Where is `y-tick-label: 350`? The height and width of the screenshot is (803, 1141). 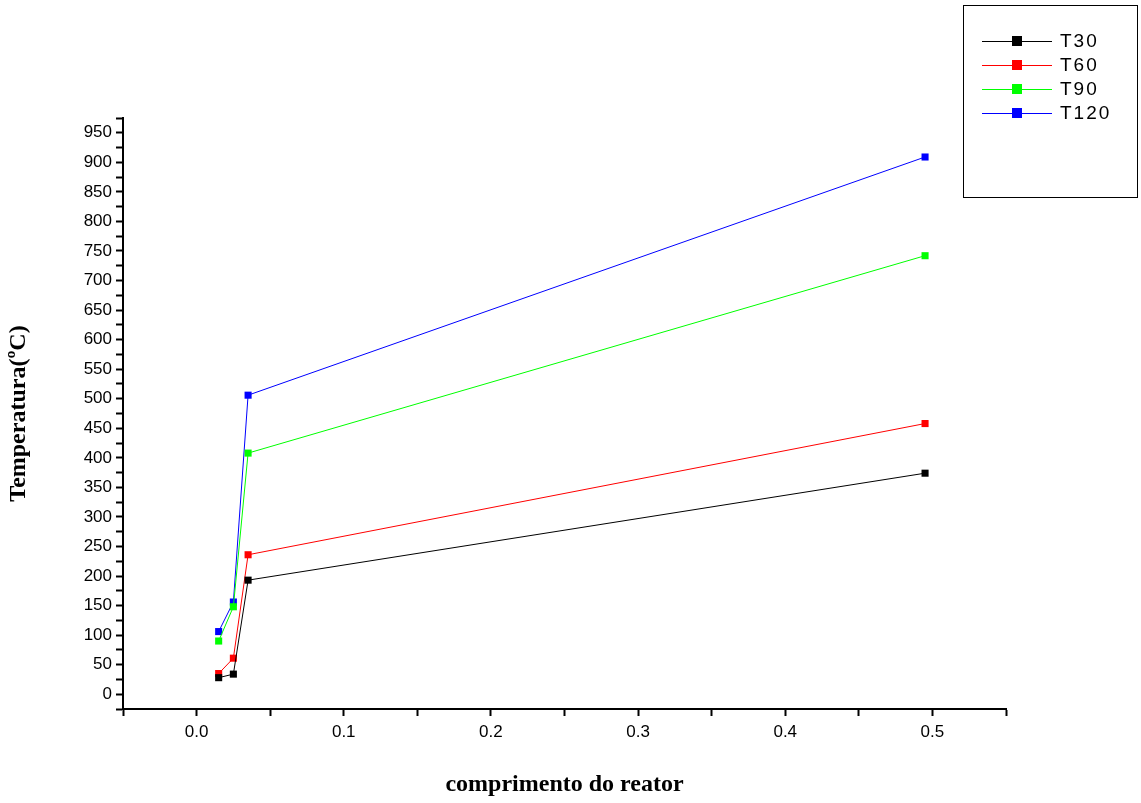
y-tick-label: 350 is located at coordinates (97, 487).